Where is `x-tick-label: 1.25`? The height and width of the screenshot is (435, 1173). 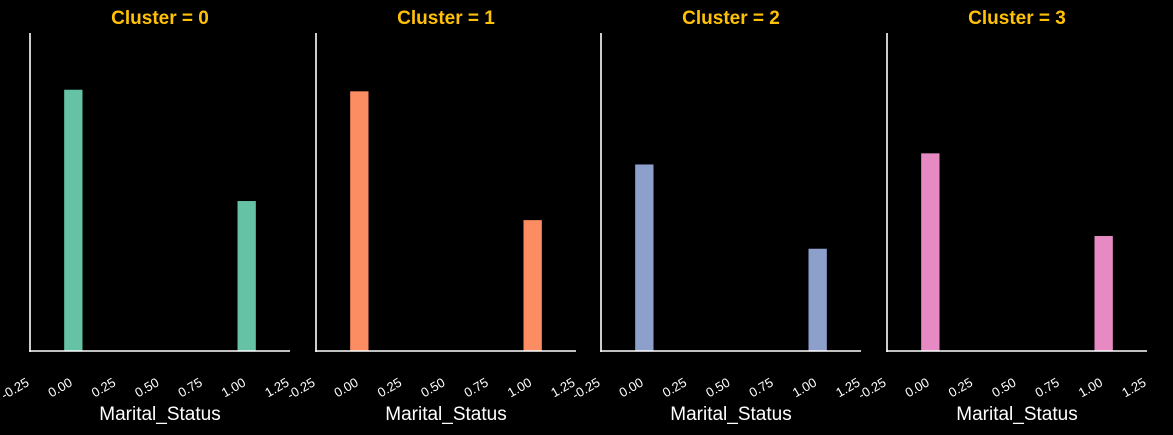
x-tick-label: 1.25 is located at coordinates (1133, 388).